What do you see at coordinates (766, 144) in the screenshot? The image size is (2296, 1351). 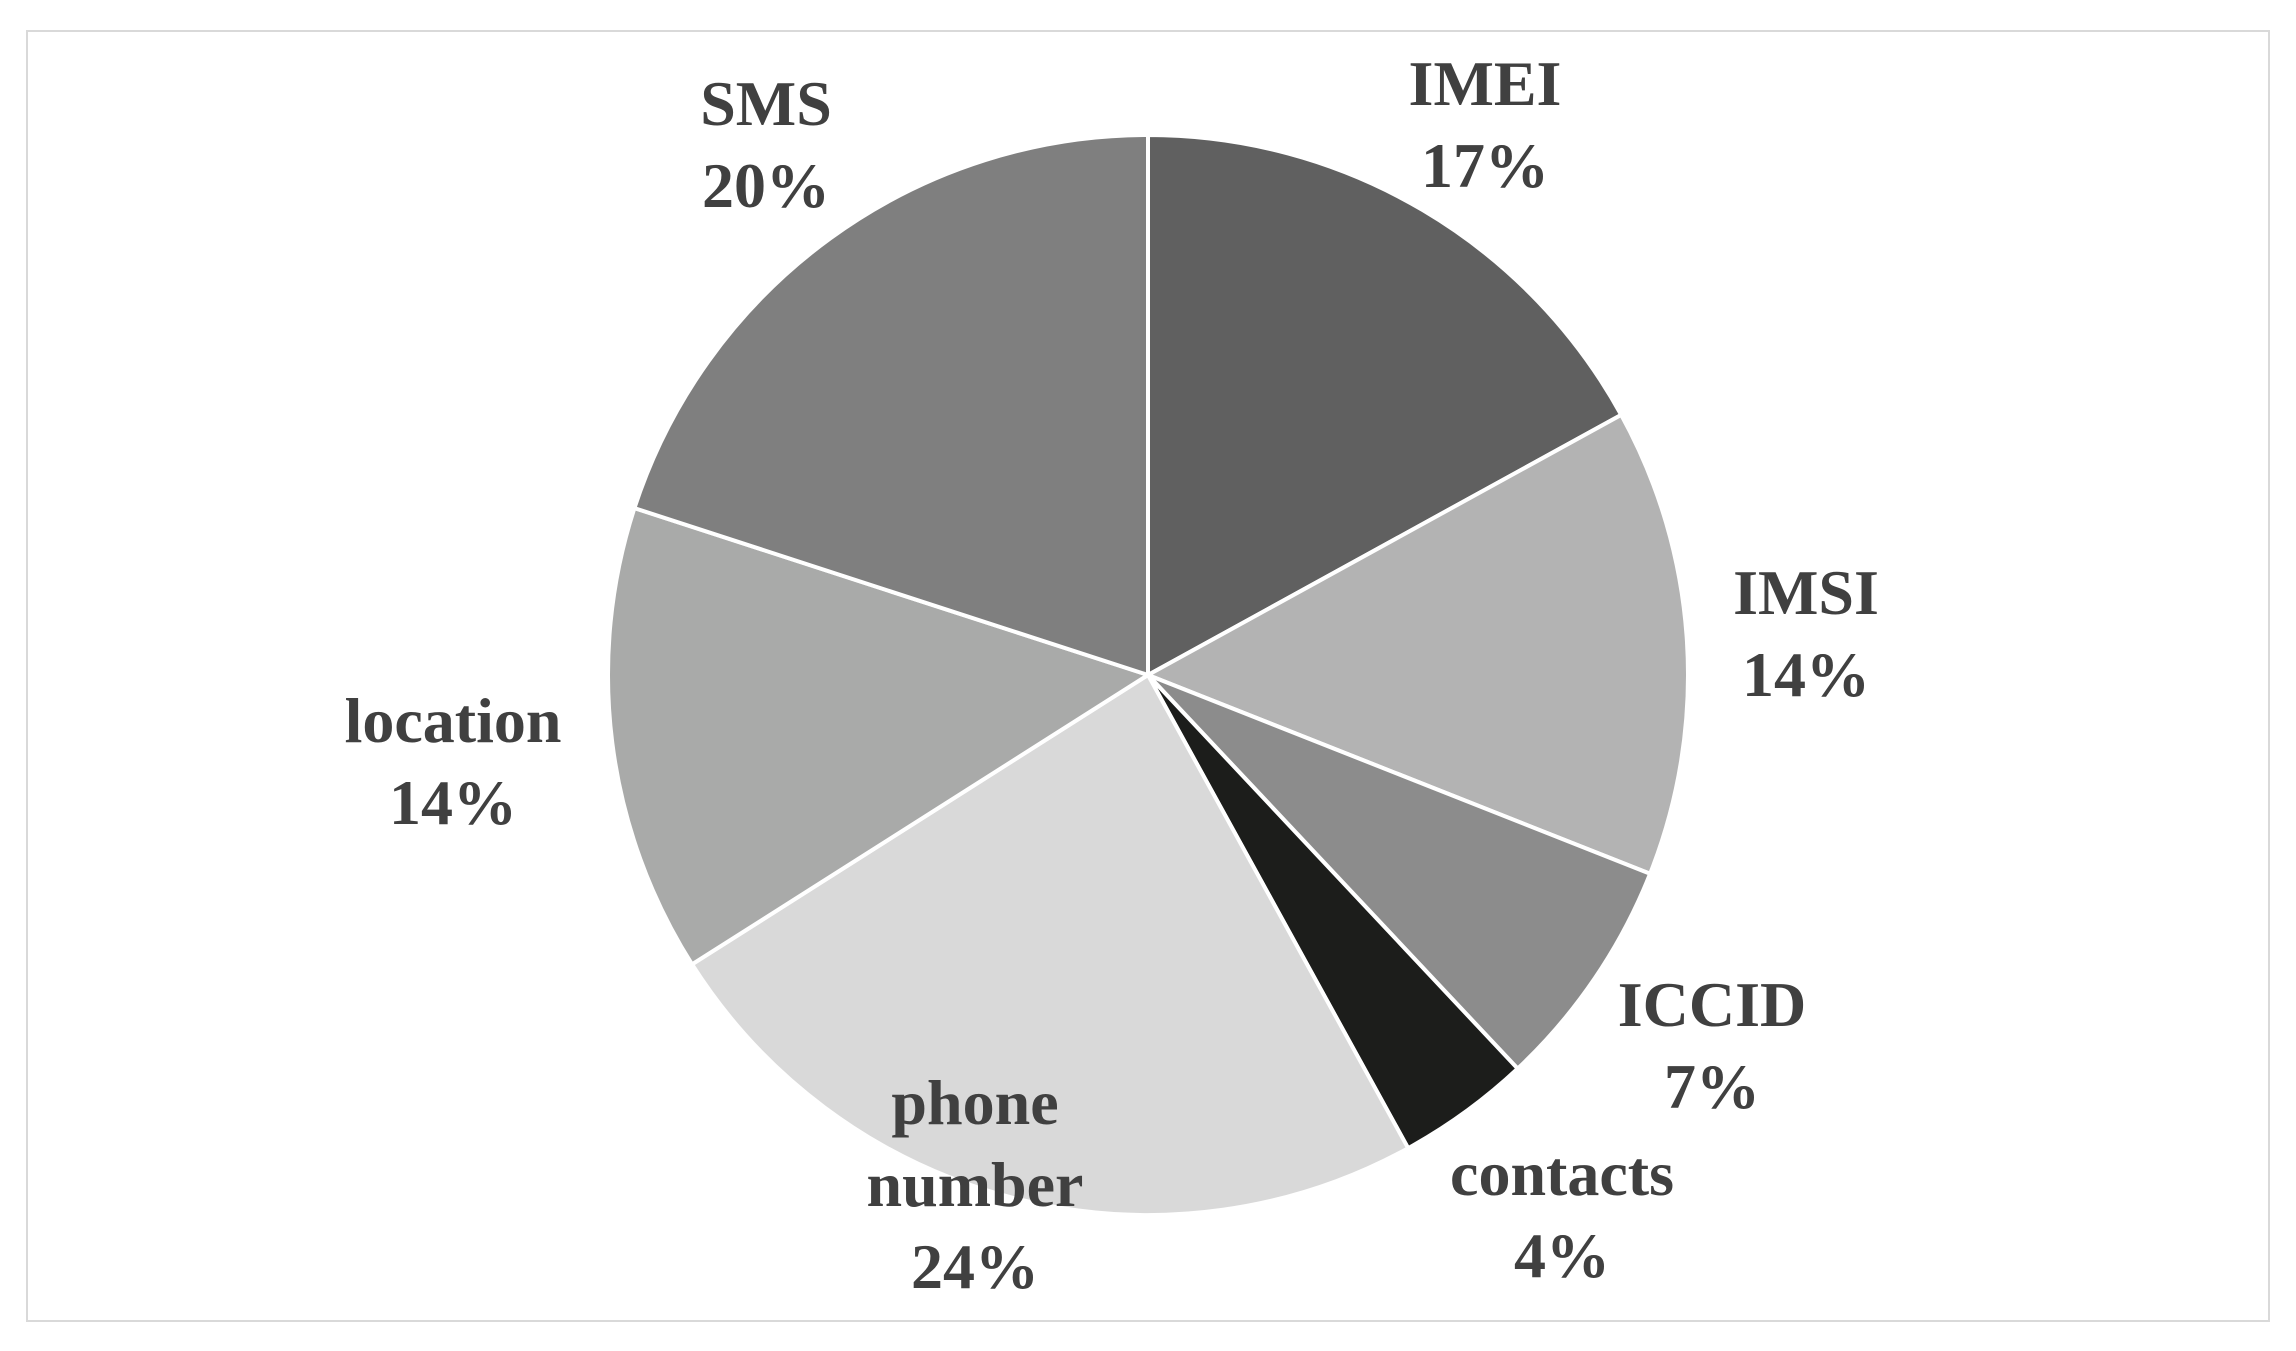 I see `slice-label-sms: SMS 20%` at bounding box center [766, 144].